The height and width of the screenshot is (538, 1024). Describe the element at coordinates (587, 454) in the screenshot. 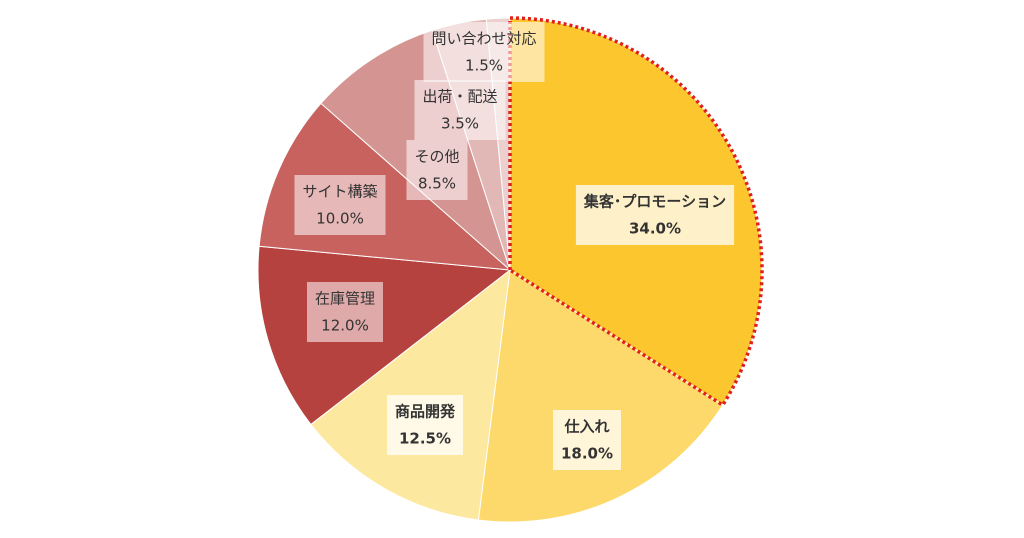

I see `value-label: 18.0%` at that location.